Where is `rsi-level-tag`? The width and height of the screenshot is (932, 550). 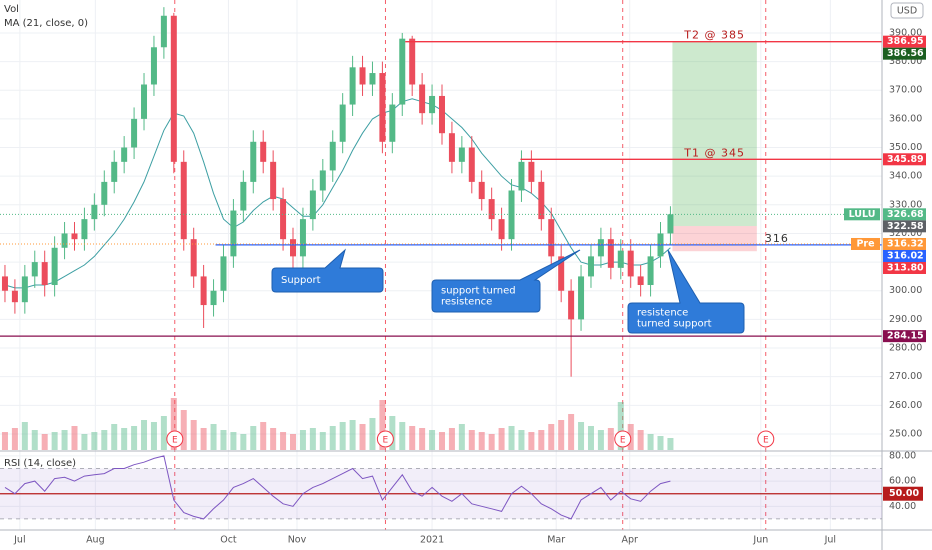 rsi-level-tag is located at coordinates (903, 493).